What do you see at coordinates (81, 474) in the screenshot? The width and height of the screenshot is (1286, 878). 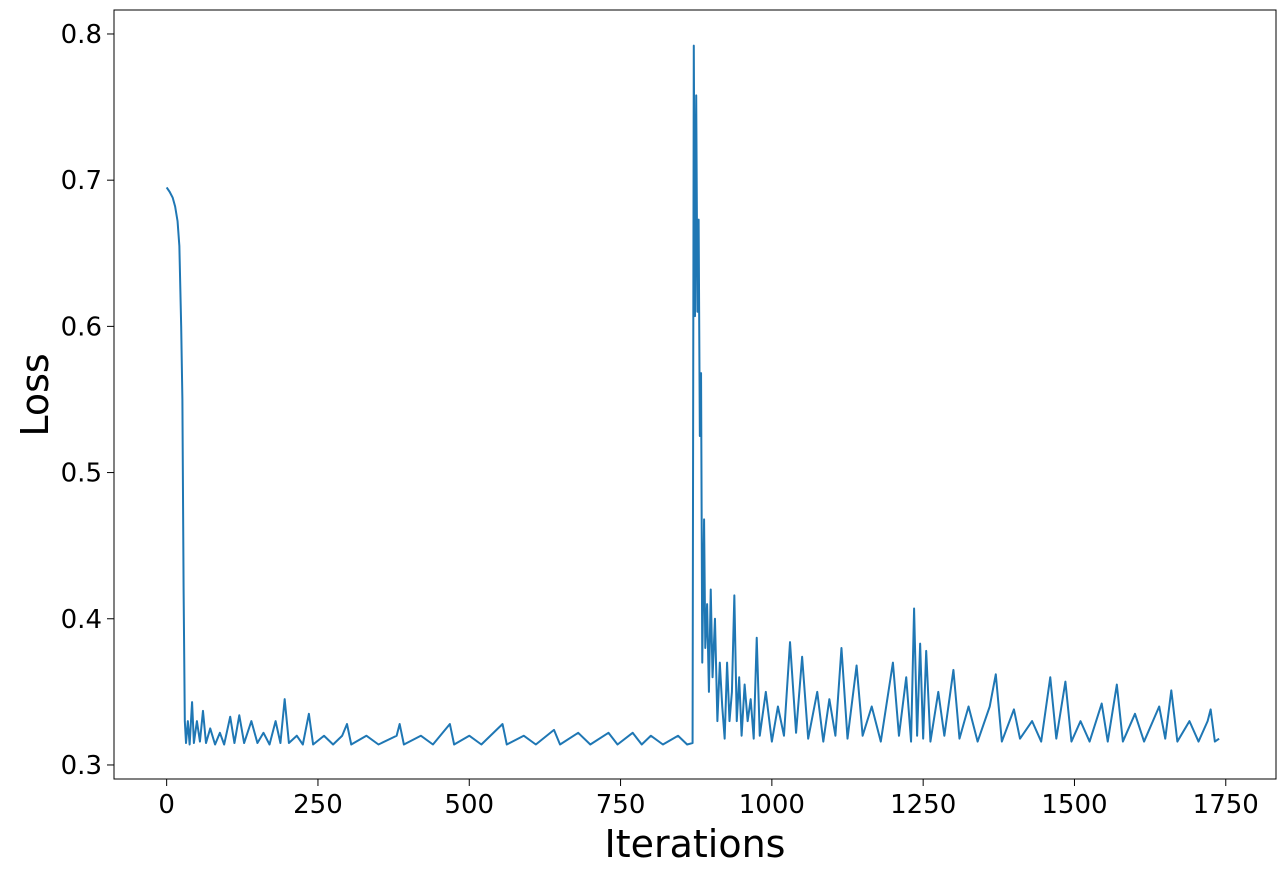 I see `y-tick-label: 0.5` at bounding box center [81, 474].